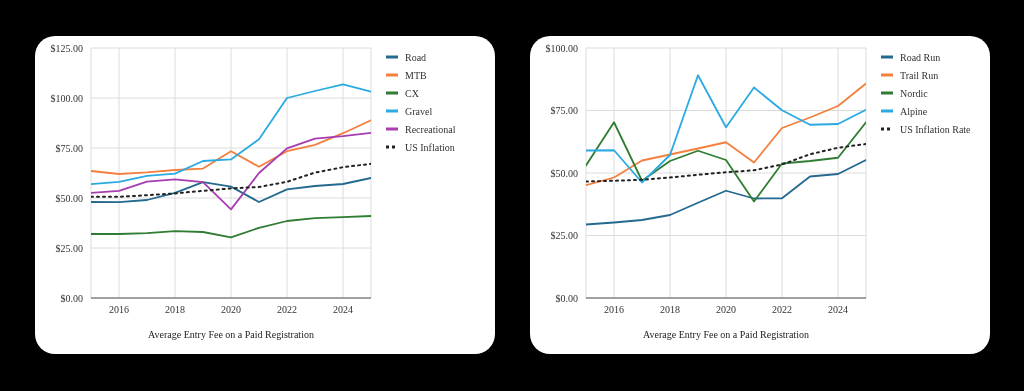 The image size is (1024, 391). I want to click on legend-label: Nordic, so click(914, 93).